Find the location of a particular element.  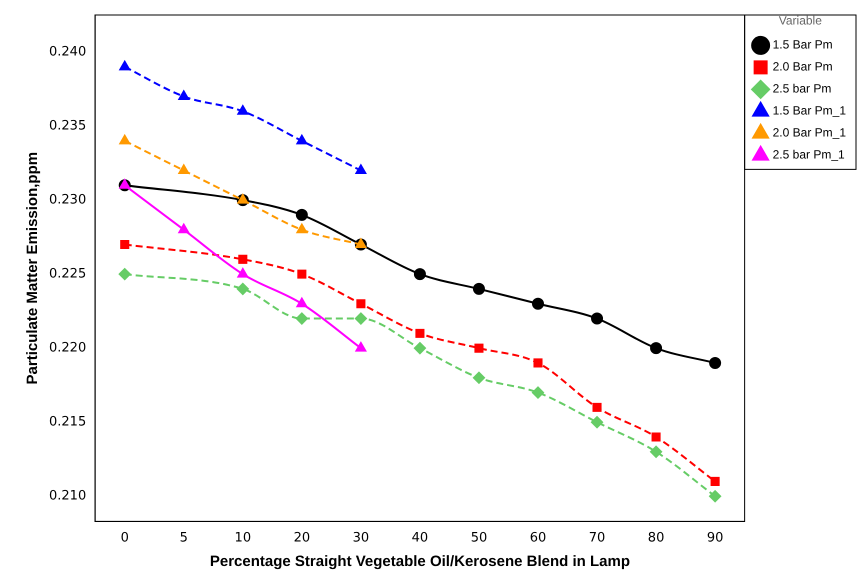

legend-label: 2.0 Bar Pm_1 is located at coordinates (809, 133).